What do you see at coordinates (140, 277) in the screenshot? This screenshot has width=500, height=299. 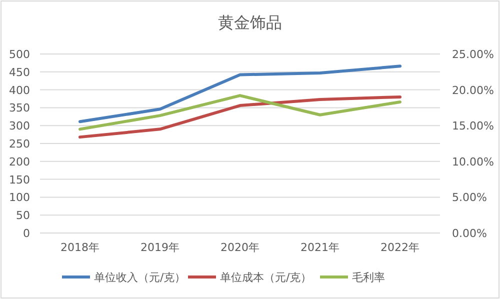 I see `legend-label: 单位收入（元/克）` at bounding box center [140, 277].